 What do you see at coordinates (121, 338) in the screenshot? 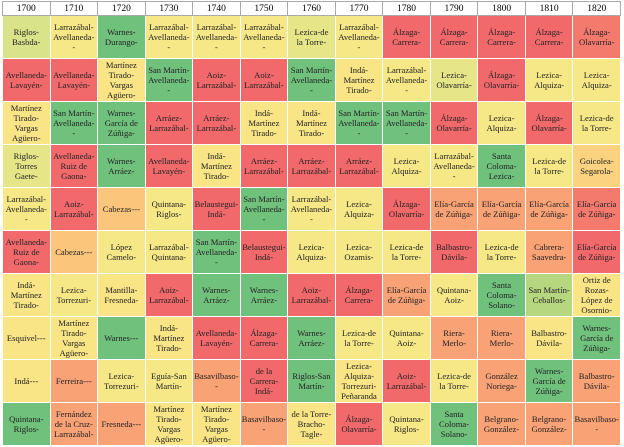
I see `heatmap-cell: Warnes---` at bounding box center [121, 338].